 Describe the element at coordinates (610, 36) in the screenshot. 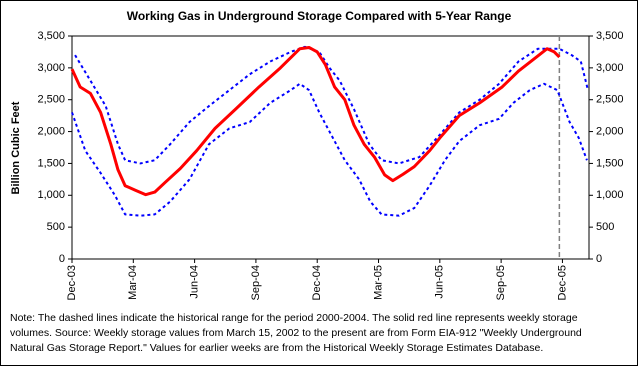

I see `y2-tick-label: 3,500` at that location.